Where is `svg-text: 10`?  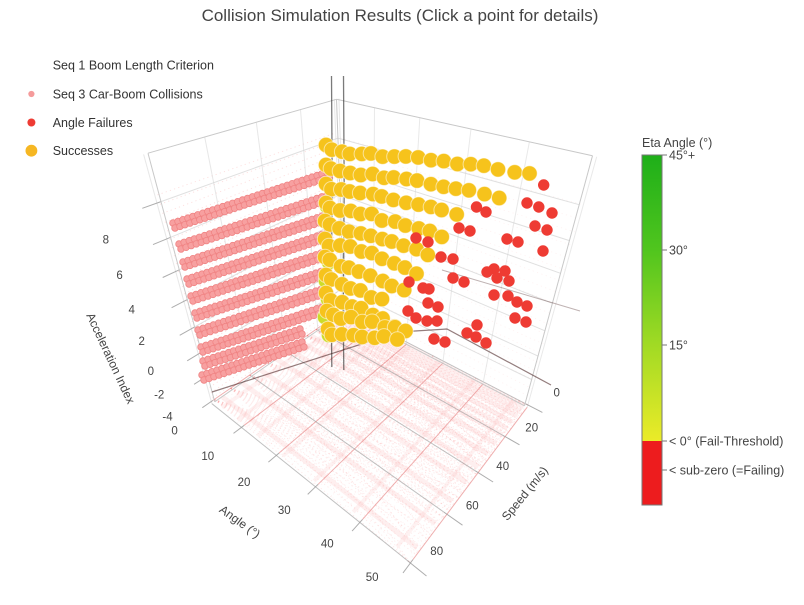
svg-text: 10 is located at coordinates (207, 457).